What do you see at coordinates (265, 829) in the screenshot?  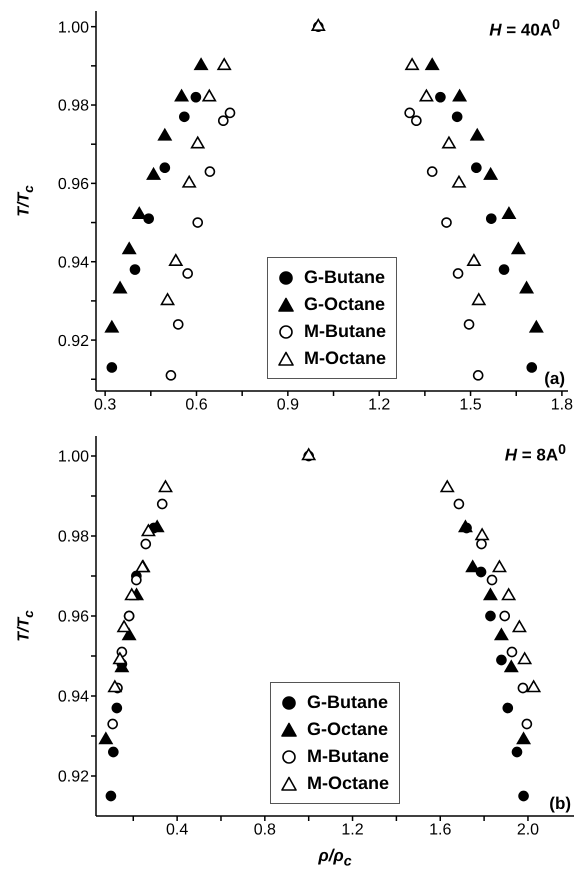 I see `x-tick-label: 0.8` at bounding box center [265, 829].